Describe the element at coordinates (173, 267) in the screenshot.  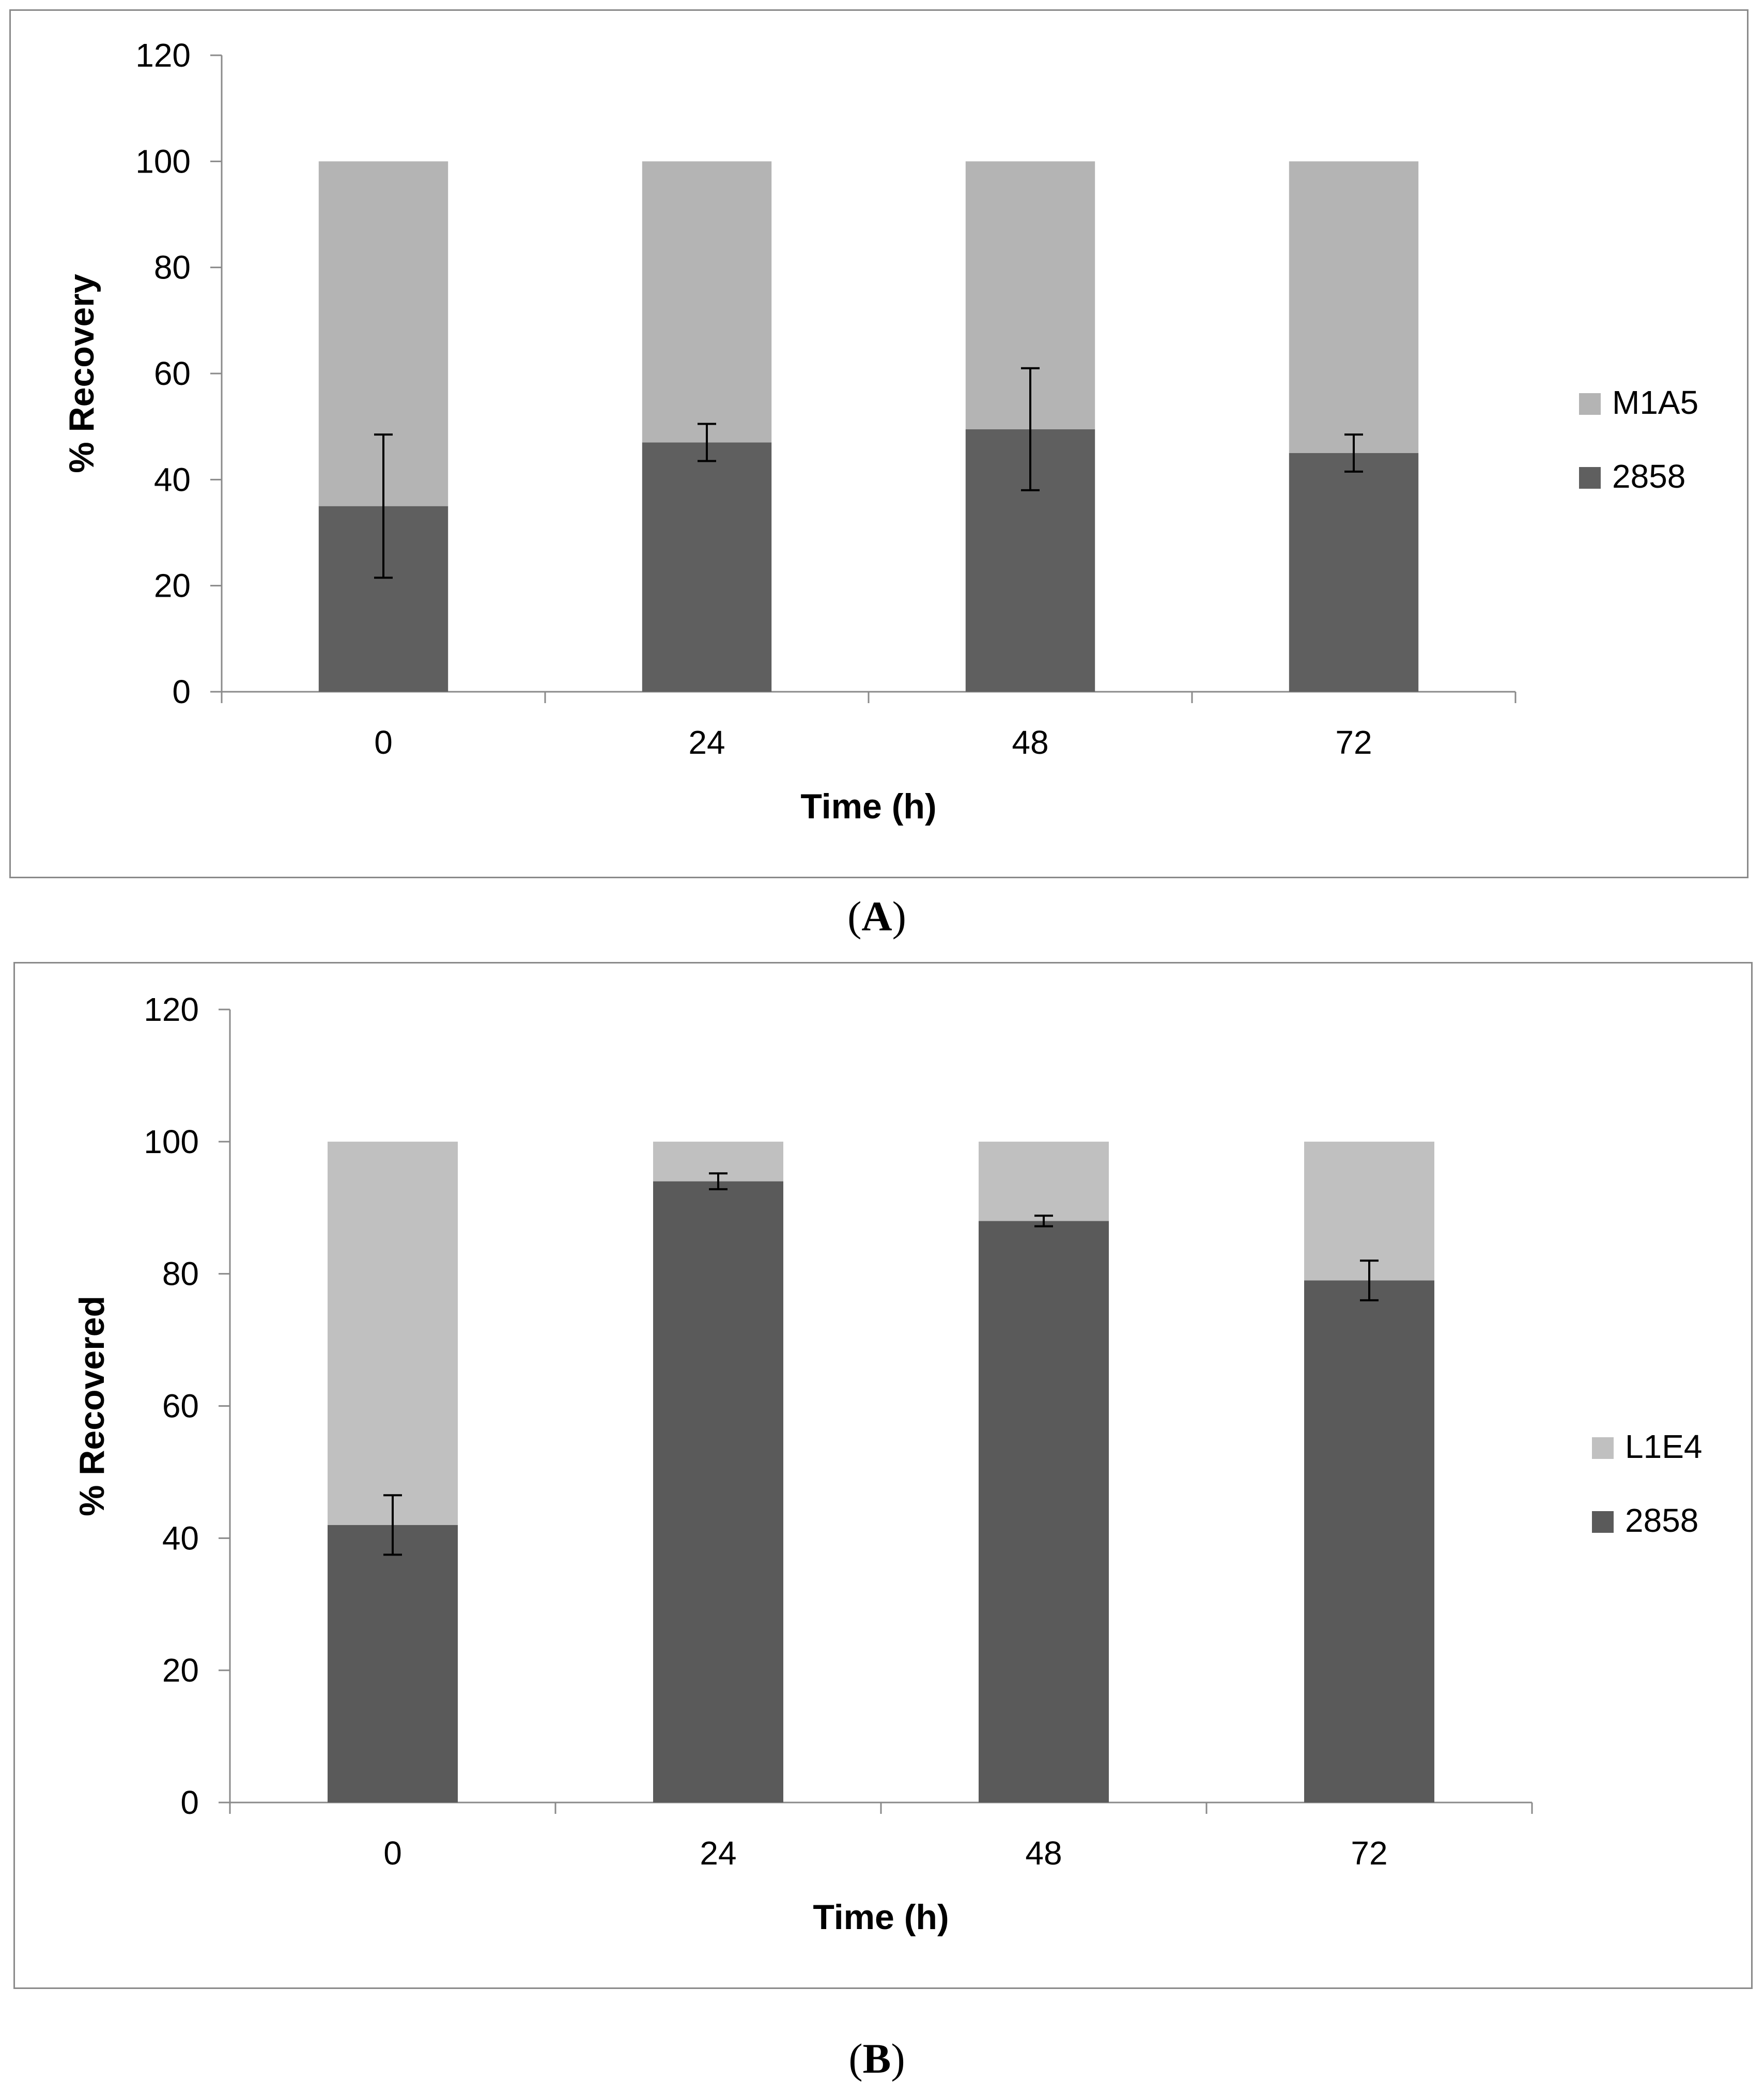
I see `chart-a-y-tick-label: 80` at that location.